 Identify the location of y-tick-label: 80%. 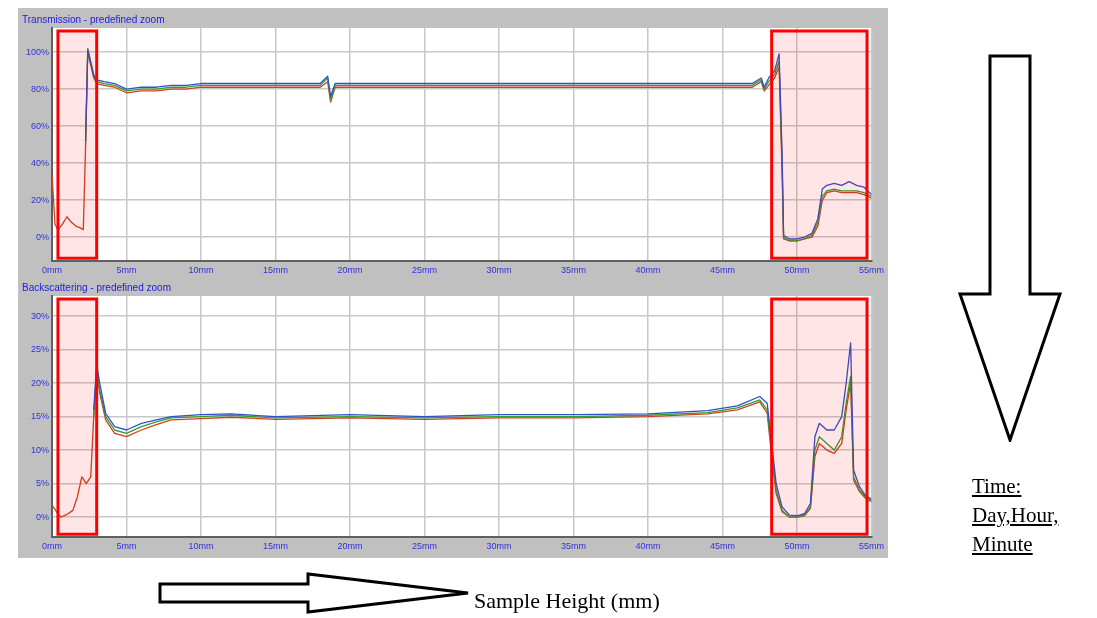
(39, 88).